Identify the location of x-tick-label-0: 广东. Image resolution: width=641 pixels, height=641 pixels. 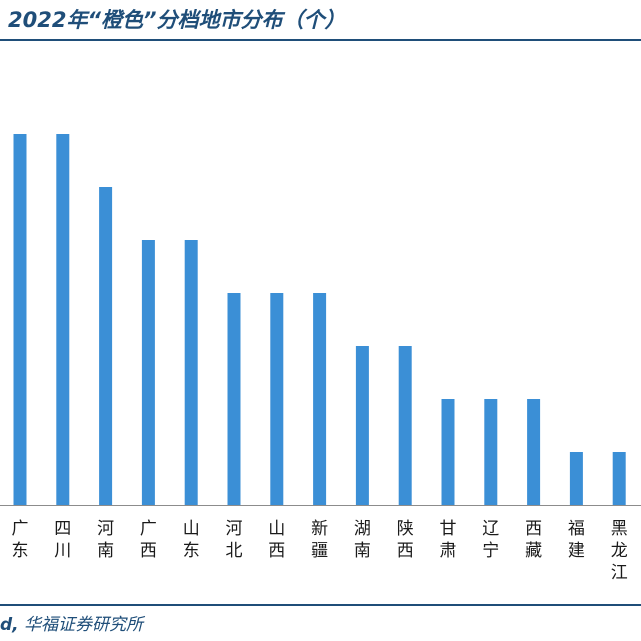
(20, 540).